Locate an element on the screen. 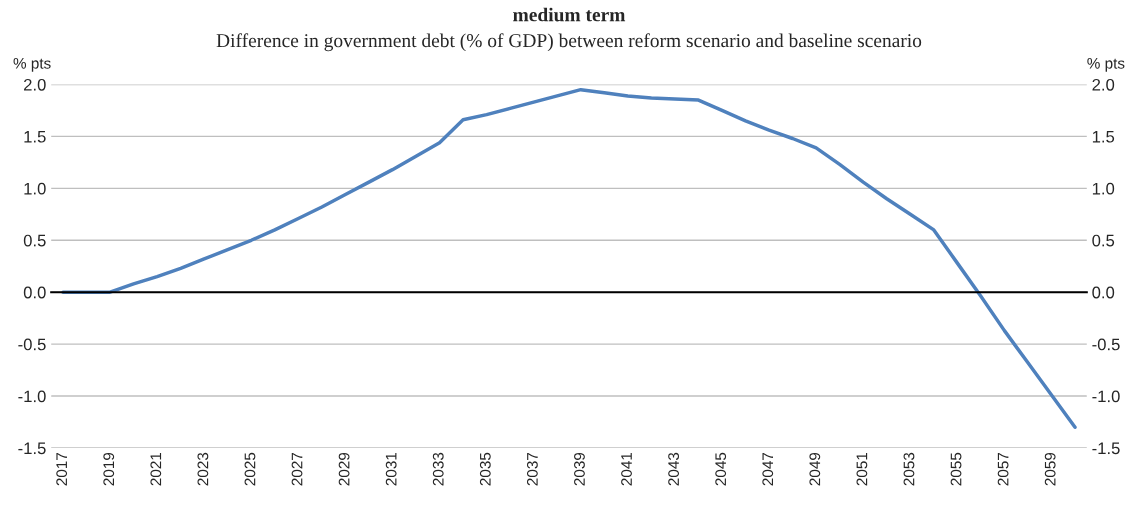  x-tick-label: 2035 is located at coordinates (485, 469).